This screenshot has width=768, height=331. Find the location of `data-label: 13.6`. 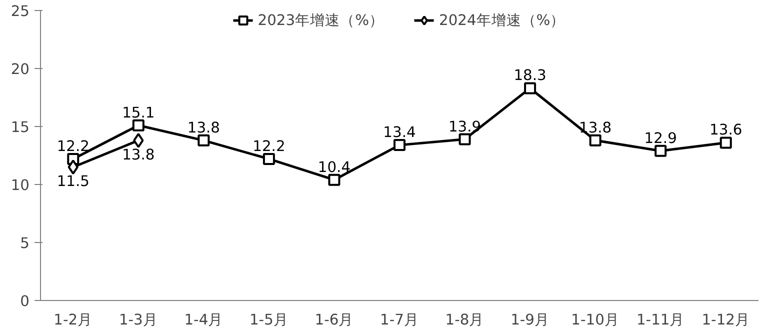

data-label: 13.6 is located at coordinates (726, 130).